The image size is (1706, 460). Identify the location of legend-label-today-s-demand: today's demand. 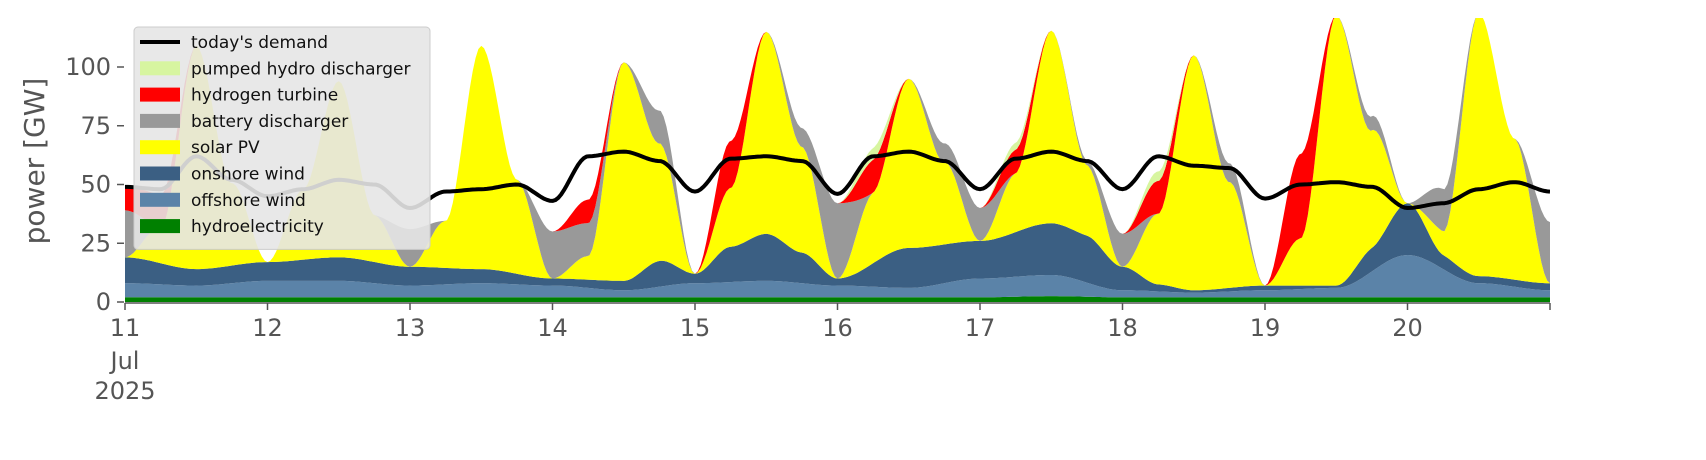
(259, 43).